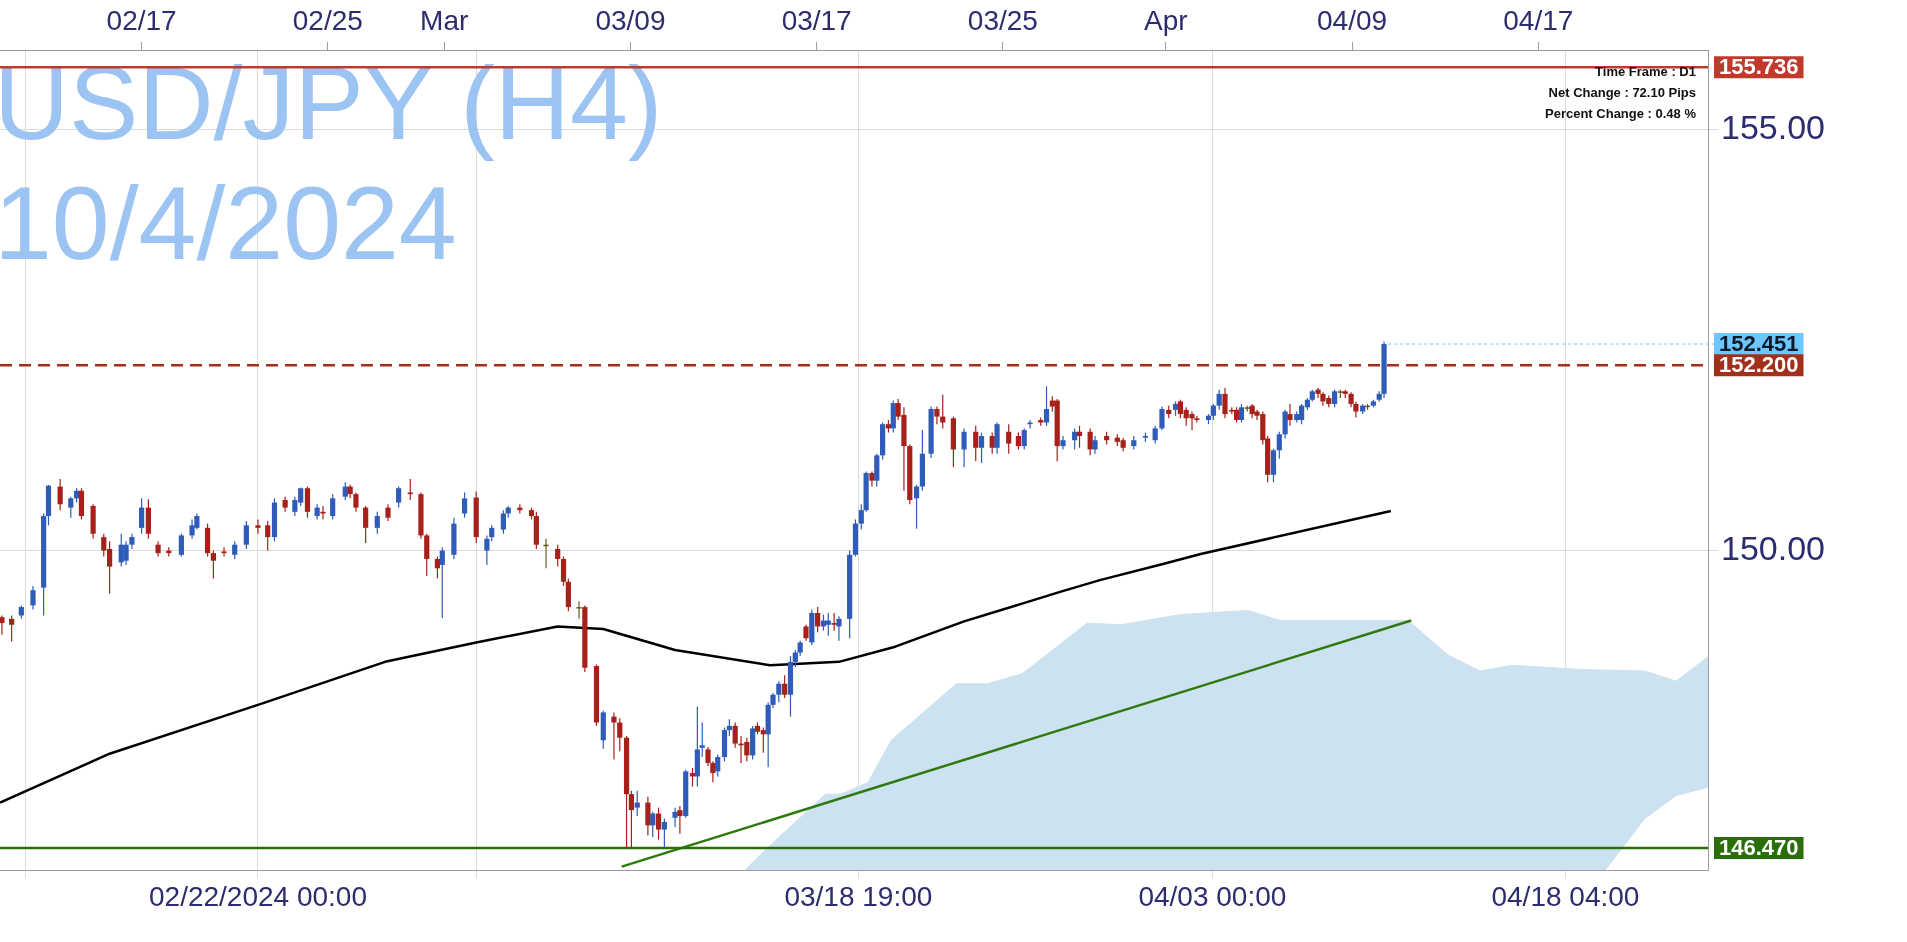  I want to click on x2-tick-label: 02/25, so click(327, 20).